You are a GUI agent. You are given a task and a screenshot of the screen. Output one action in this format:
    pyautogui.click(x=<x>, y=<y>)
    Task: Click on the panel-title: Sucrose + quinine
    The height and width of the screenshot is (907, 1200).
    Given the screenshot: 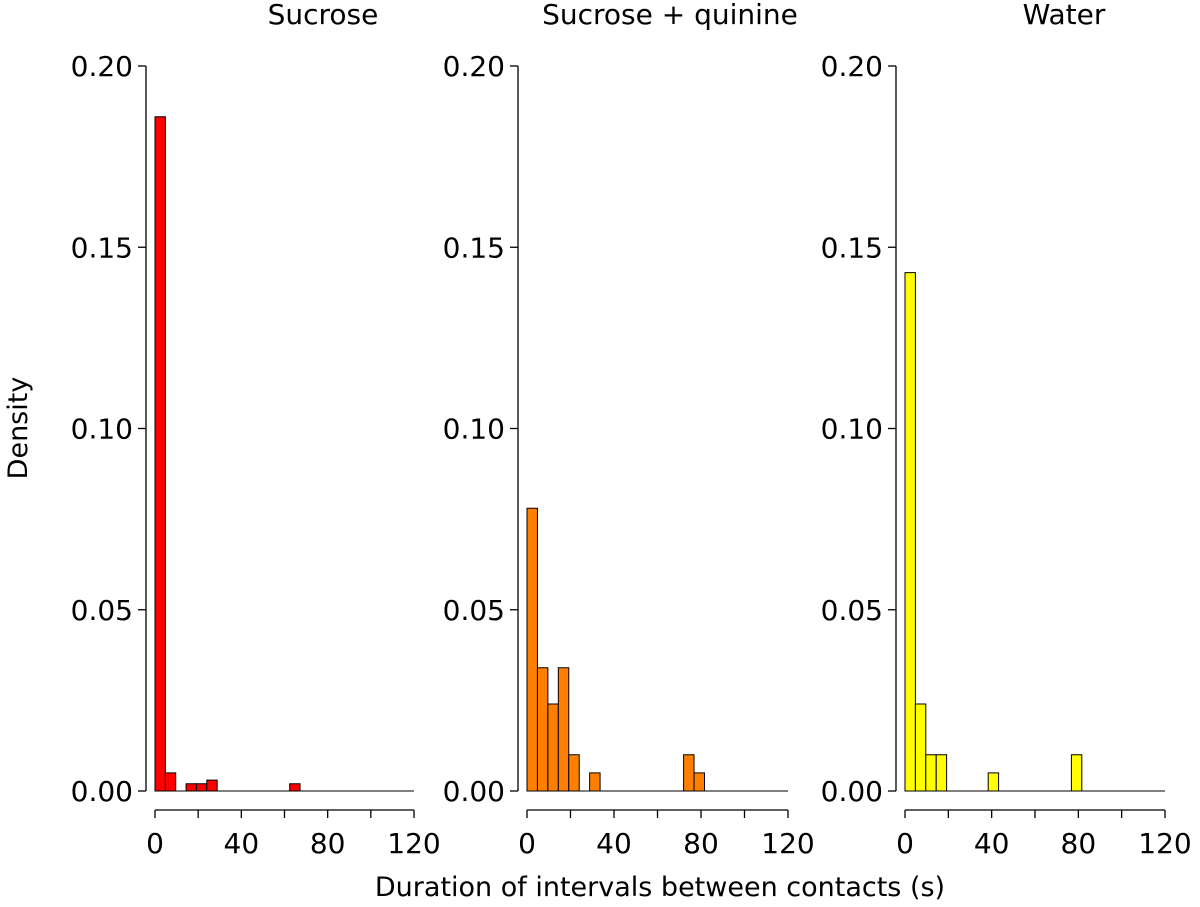 What is the action you would take?
    pyautogui.click(x=670, y=15)
    